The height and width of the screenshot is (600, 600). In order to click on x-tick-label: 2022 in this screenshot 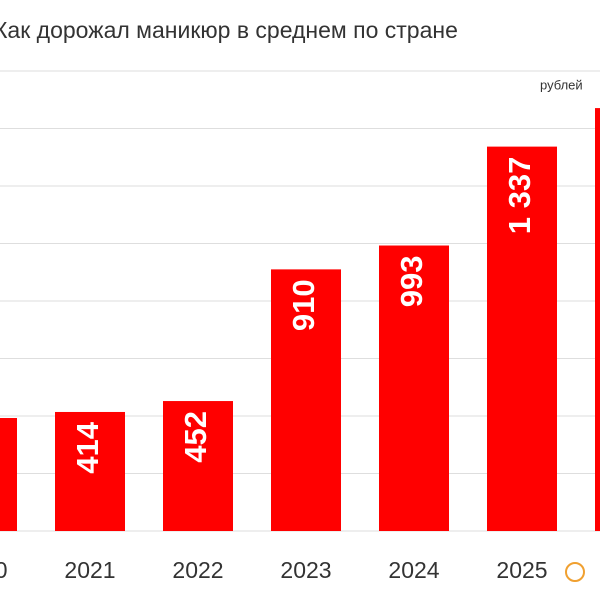, I will do `click(197, 570)`.